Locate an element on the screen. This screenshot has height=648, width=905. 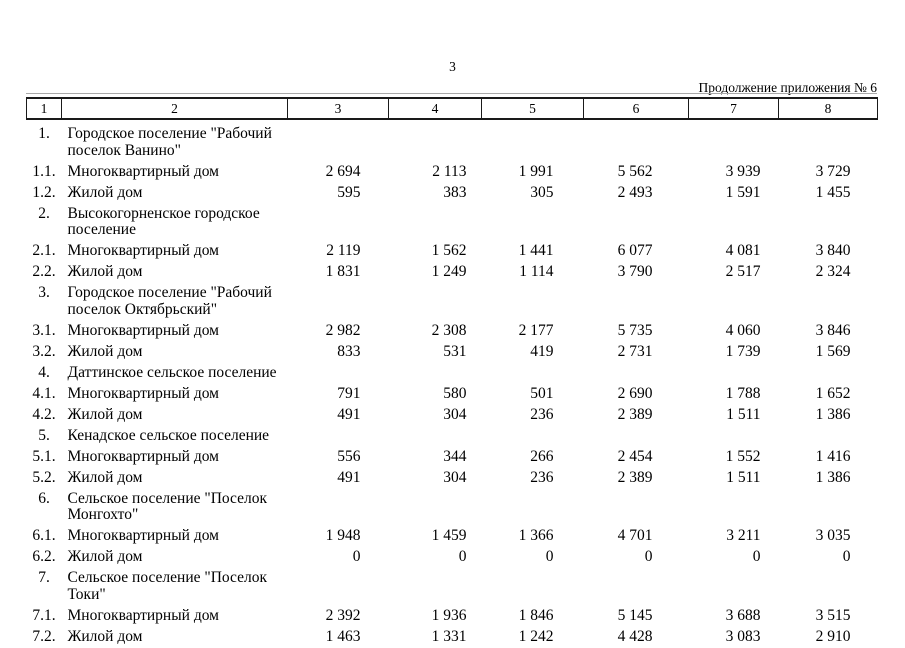
cell-value: 1 114 is located at coordinates (536, 271).